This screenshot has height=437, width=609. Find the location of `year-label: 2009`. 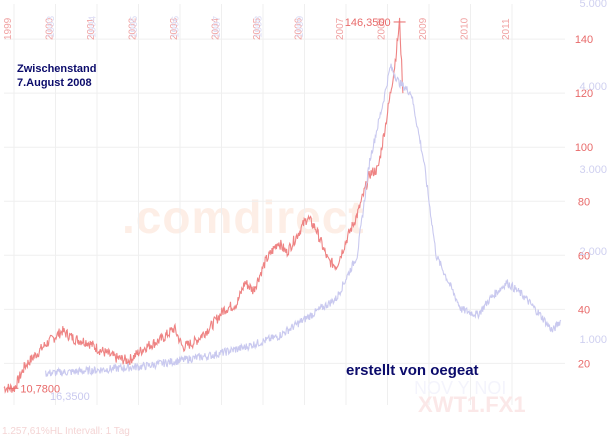

year-label: 2009 is located at coordinates (423, 28).